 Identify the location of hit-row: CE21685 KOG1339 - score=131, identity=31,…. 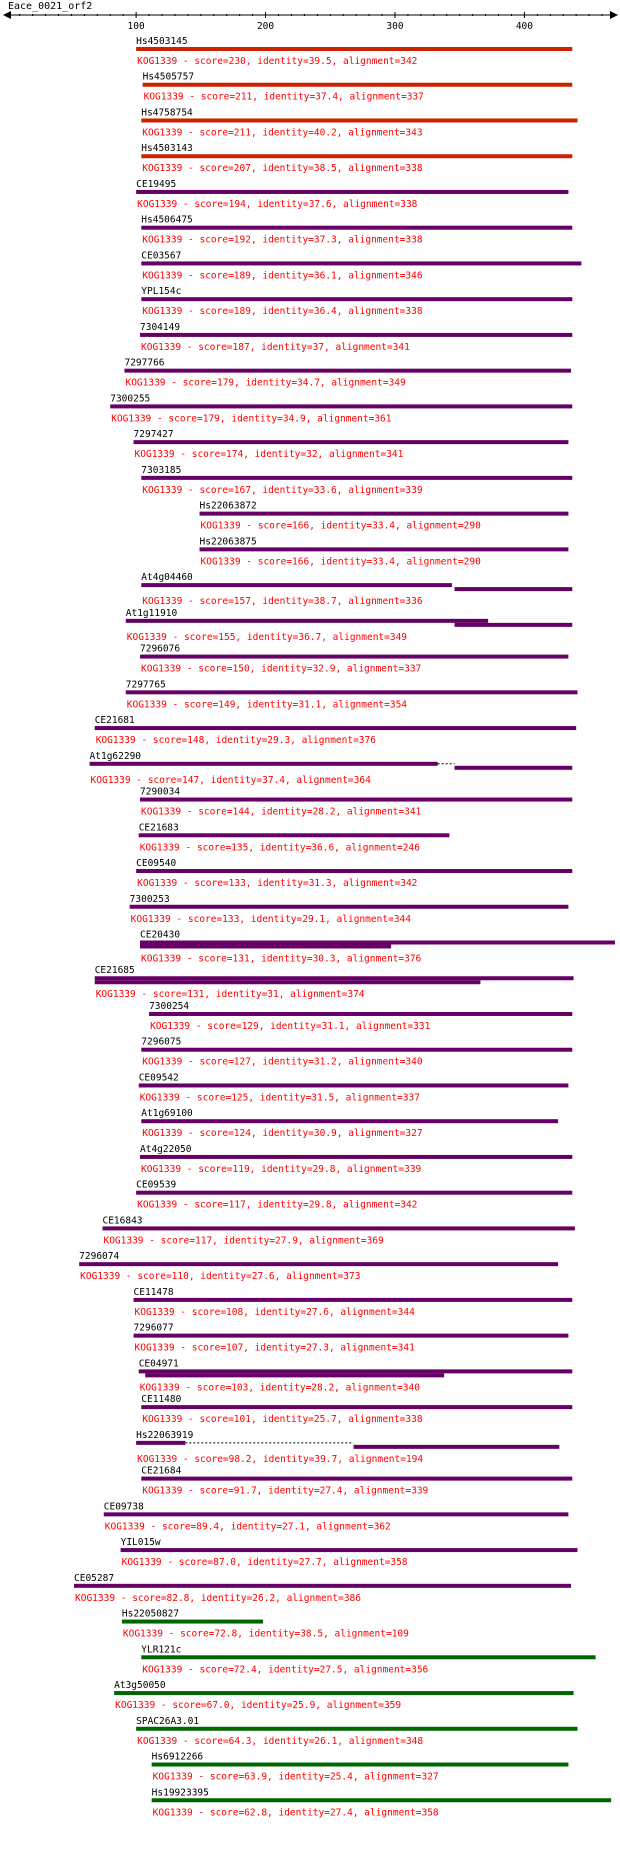
(334, 982).